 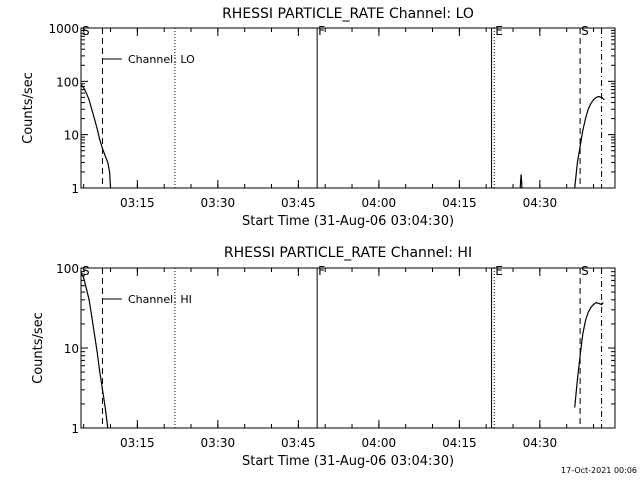 What do you see at coordinates (63, 29) in the screenshot?
I see `y-tick-label: 1000` at bounding box center [63, 29].